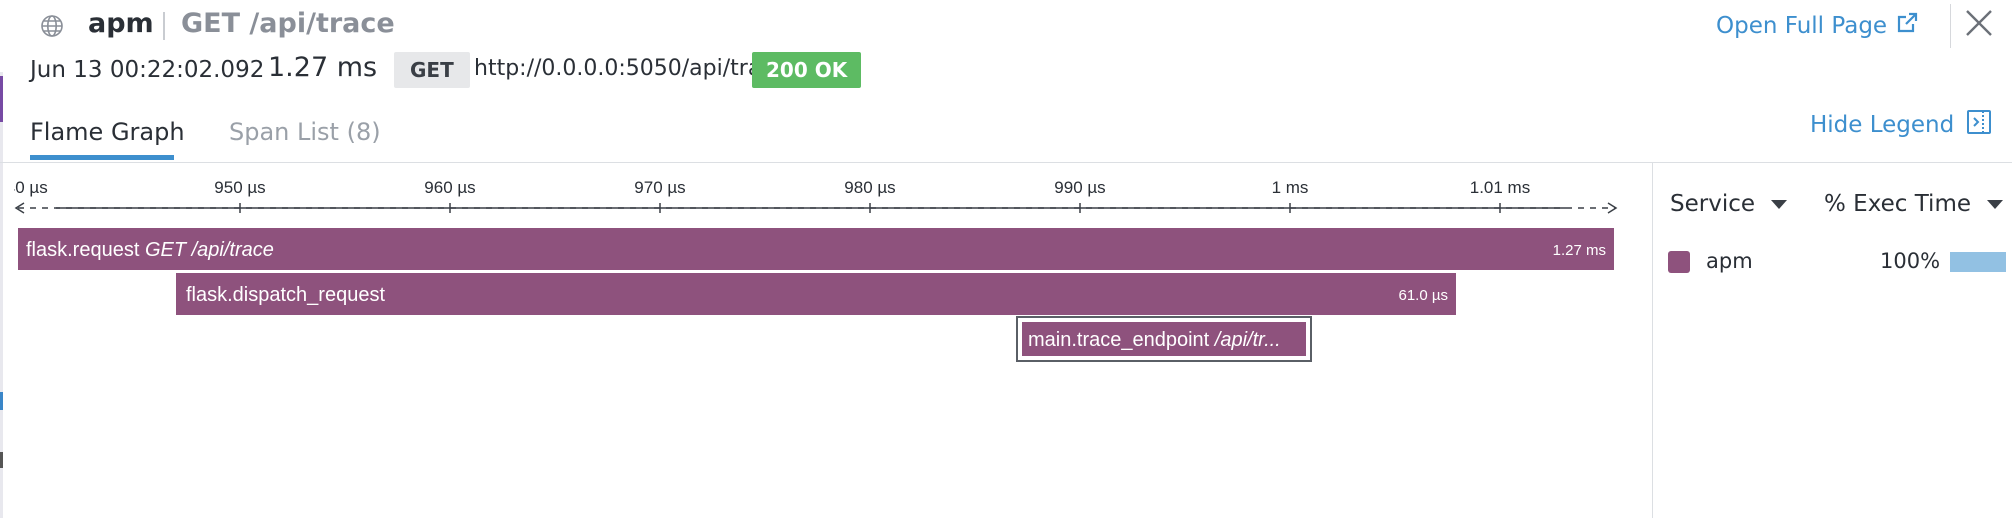 The height and width of the screenshot is (518, 2012). Describe the element at coordinates (305, 132) in the screenshot. I see `tab-span-list: Span List (8)` at that location.